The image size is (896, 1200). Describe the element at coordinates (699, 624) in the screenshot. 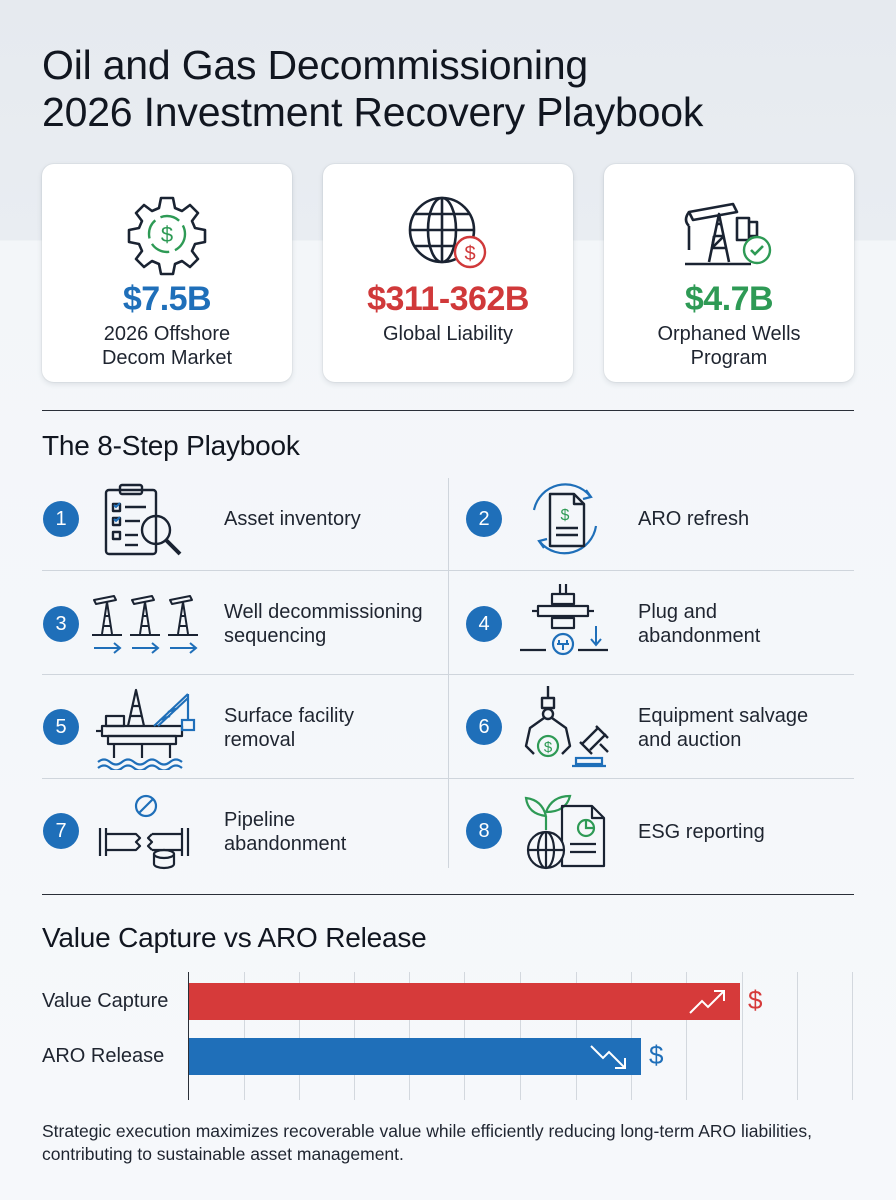

I see `step-label-4: Plug and abandonment` at that location.